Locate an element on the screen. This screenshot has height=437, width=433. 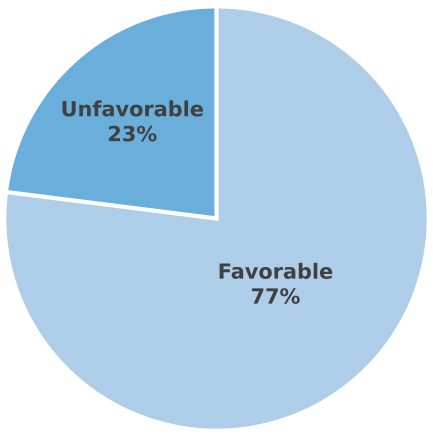
data-label: 77% is located at coordinates (276, 296).